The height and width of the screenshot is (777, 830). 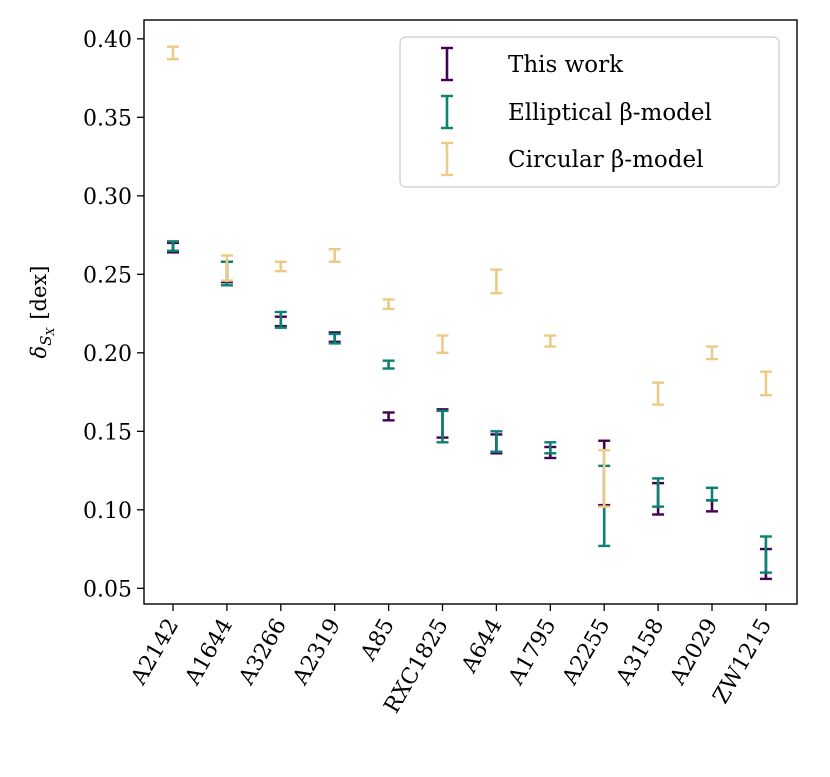 I want to click on legend-label: Elliptical β-model, so click(x=610, y=113).